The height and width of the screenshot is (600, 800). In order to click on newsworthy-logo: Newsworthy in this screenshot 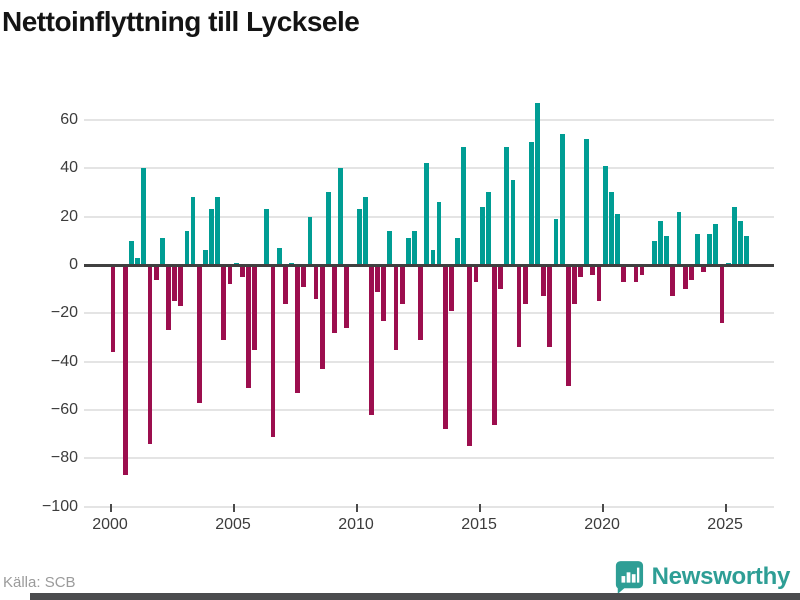, I will do `click(702, 577)`.